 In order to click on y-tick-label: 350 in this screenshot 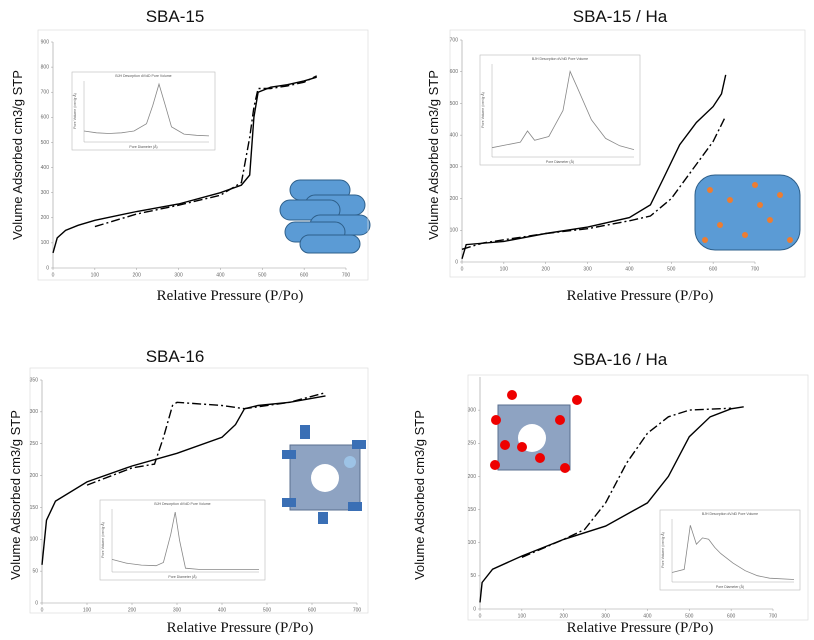, I will do `click(34, 380)`.